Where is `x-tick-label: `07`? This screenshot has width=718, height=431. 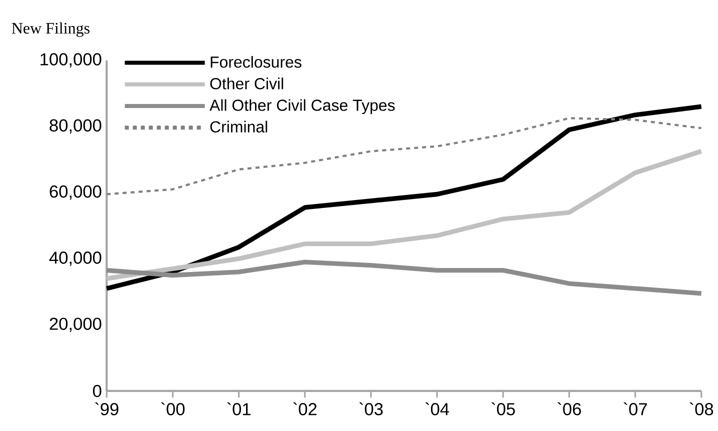
x-tick-label: `07 is located at coordinates (635, 409).